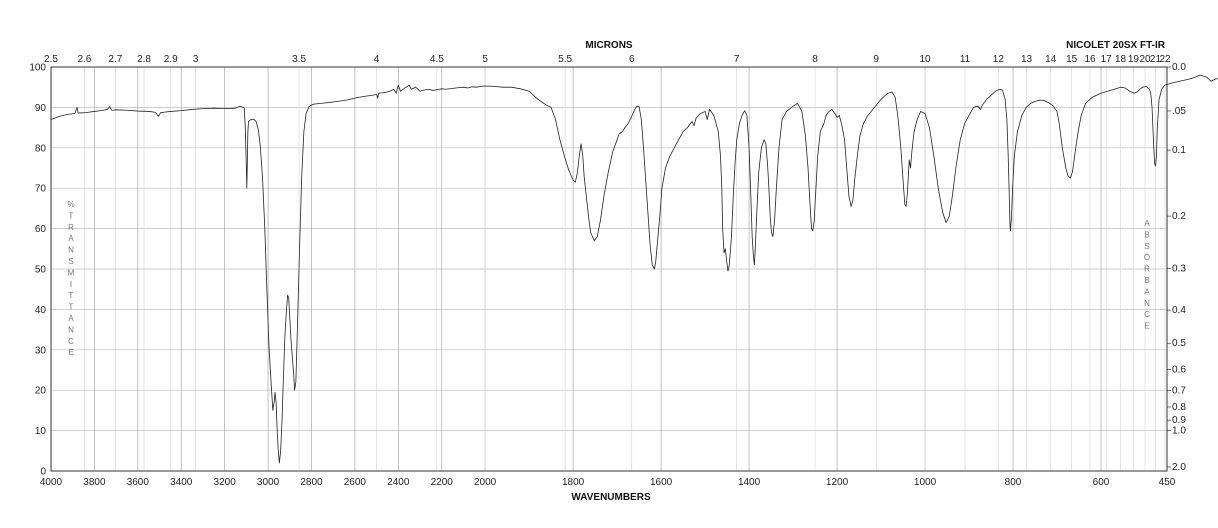 The width and height of the screenshot is (1218, 528). Describe the element at coordinates (1051, 59) in the screenshot. I see `top-tick-label: 14` at that location.